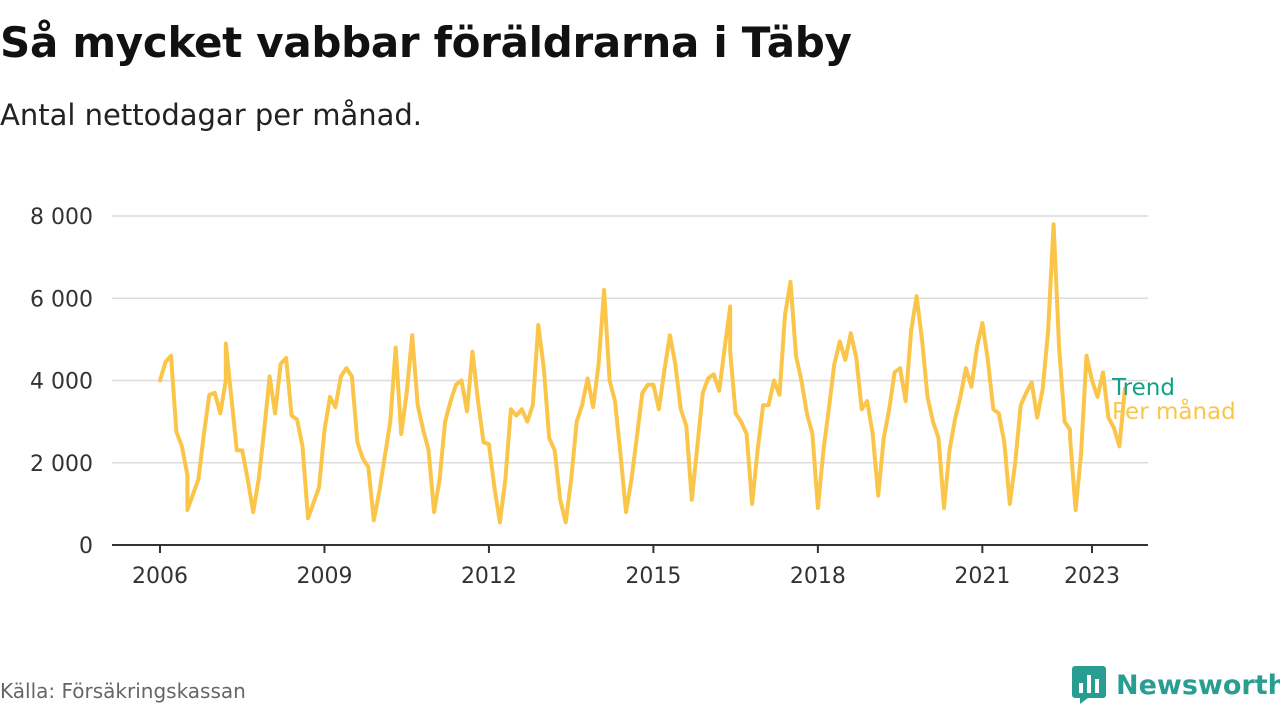  I want to click on series-label: Per månad, so click(1174, 411).